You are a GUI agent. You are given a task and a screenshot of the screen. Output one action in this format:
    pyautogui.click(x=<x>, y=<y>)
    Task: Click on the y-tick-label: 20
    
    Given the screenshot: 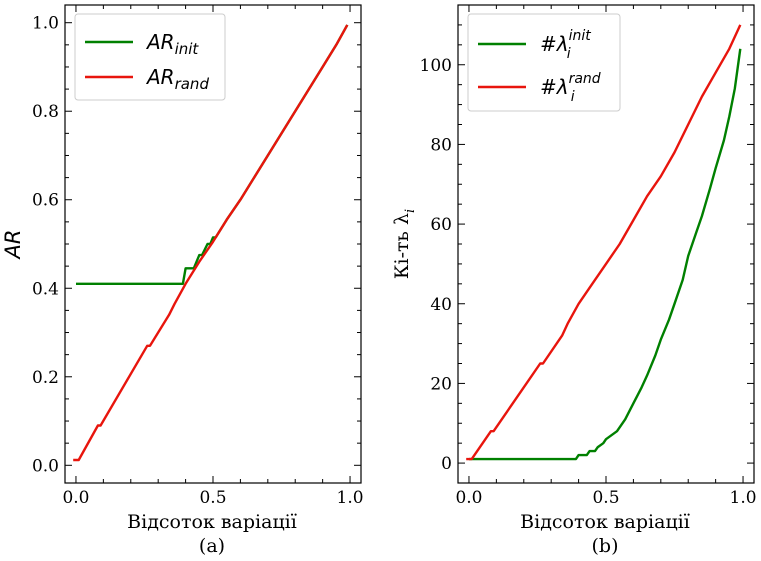 What is the action you would take?
    pyautogui.click(x=441, y=384)
    